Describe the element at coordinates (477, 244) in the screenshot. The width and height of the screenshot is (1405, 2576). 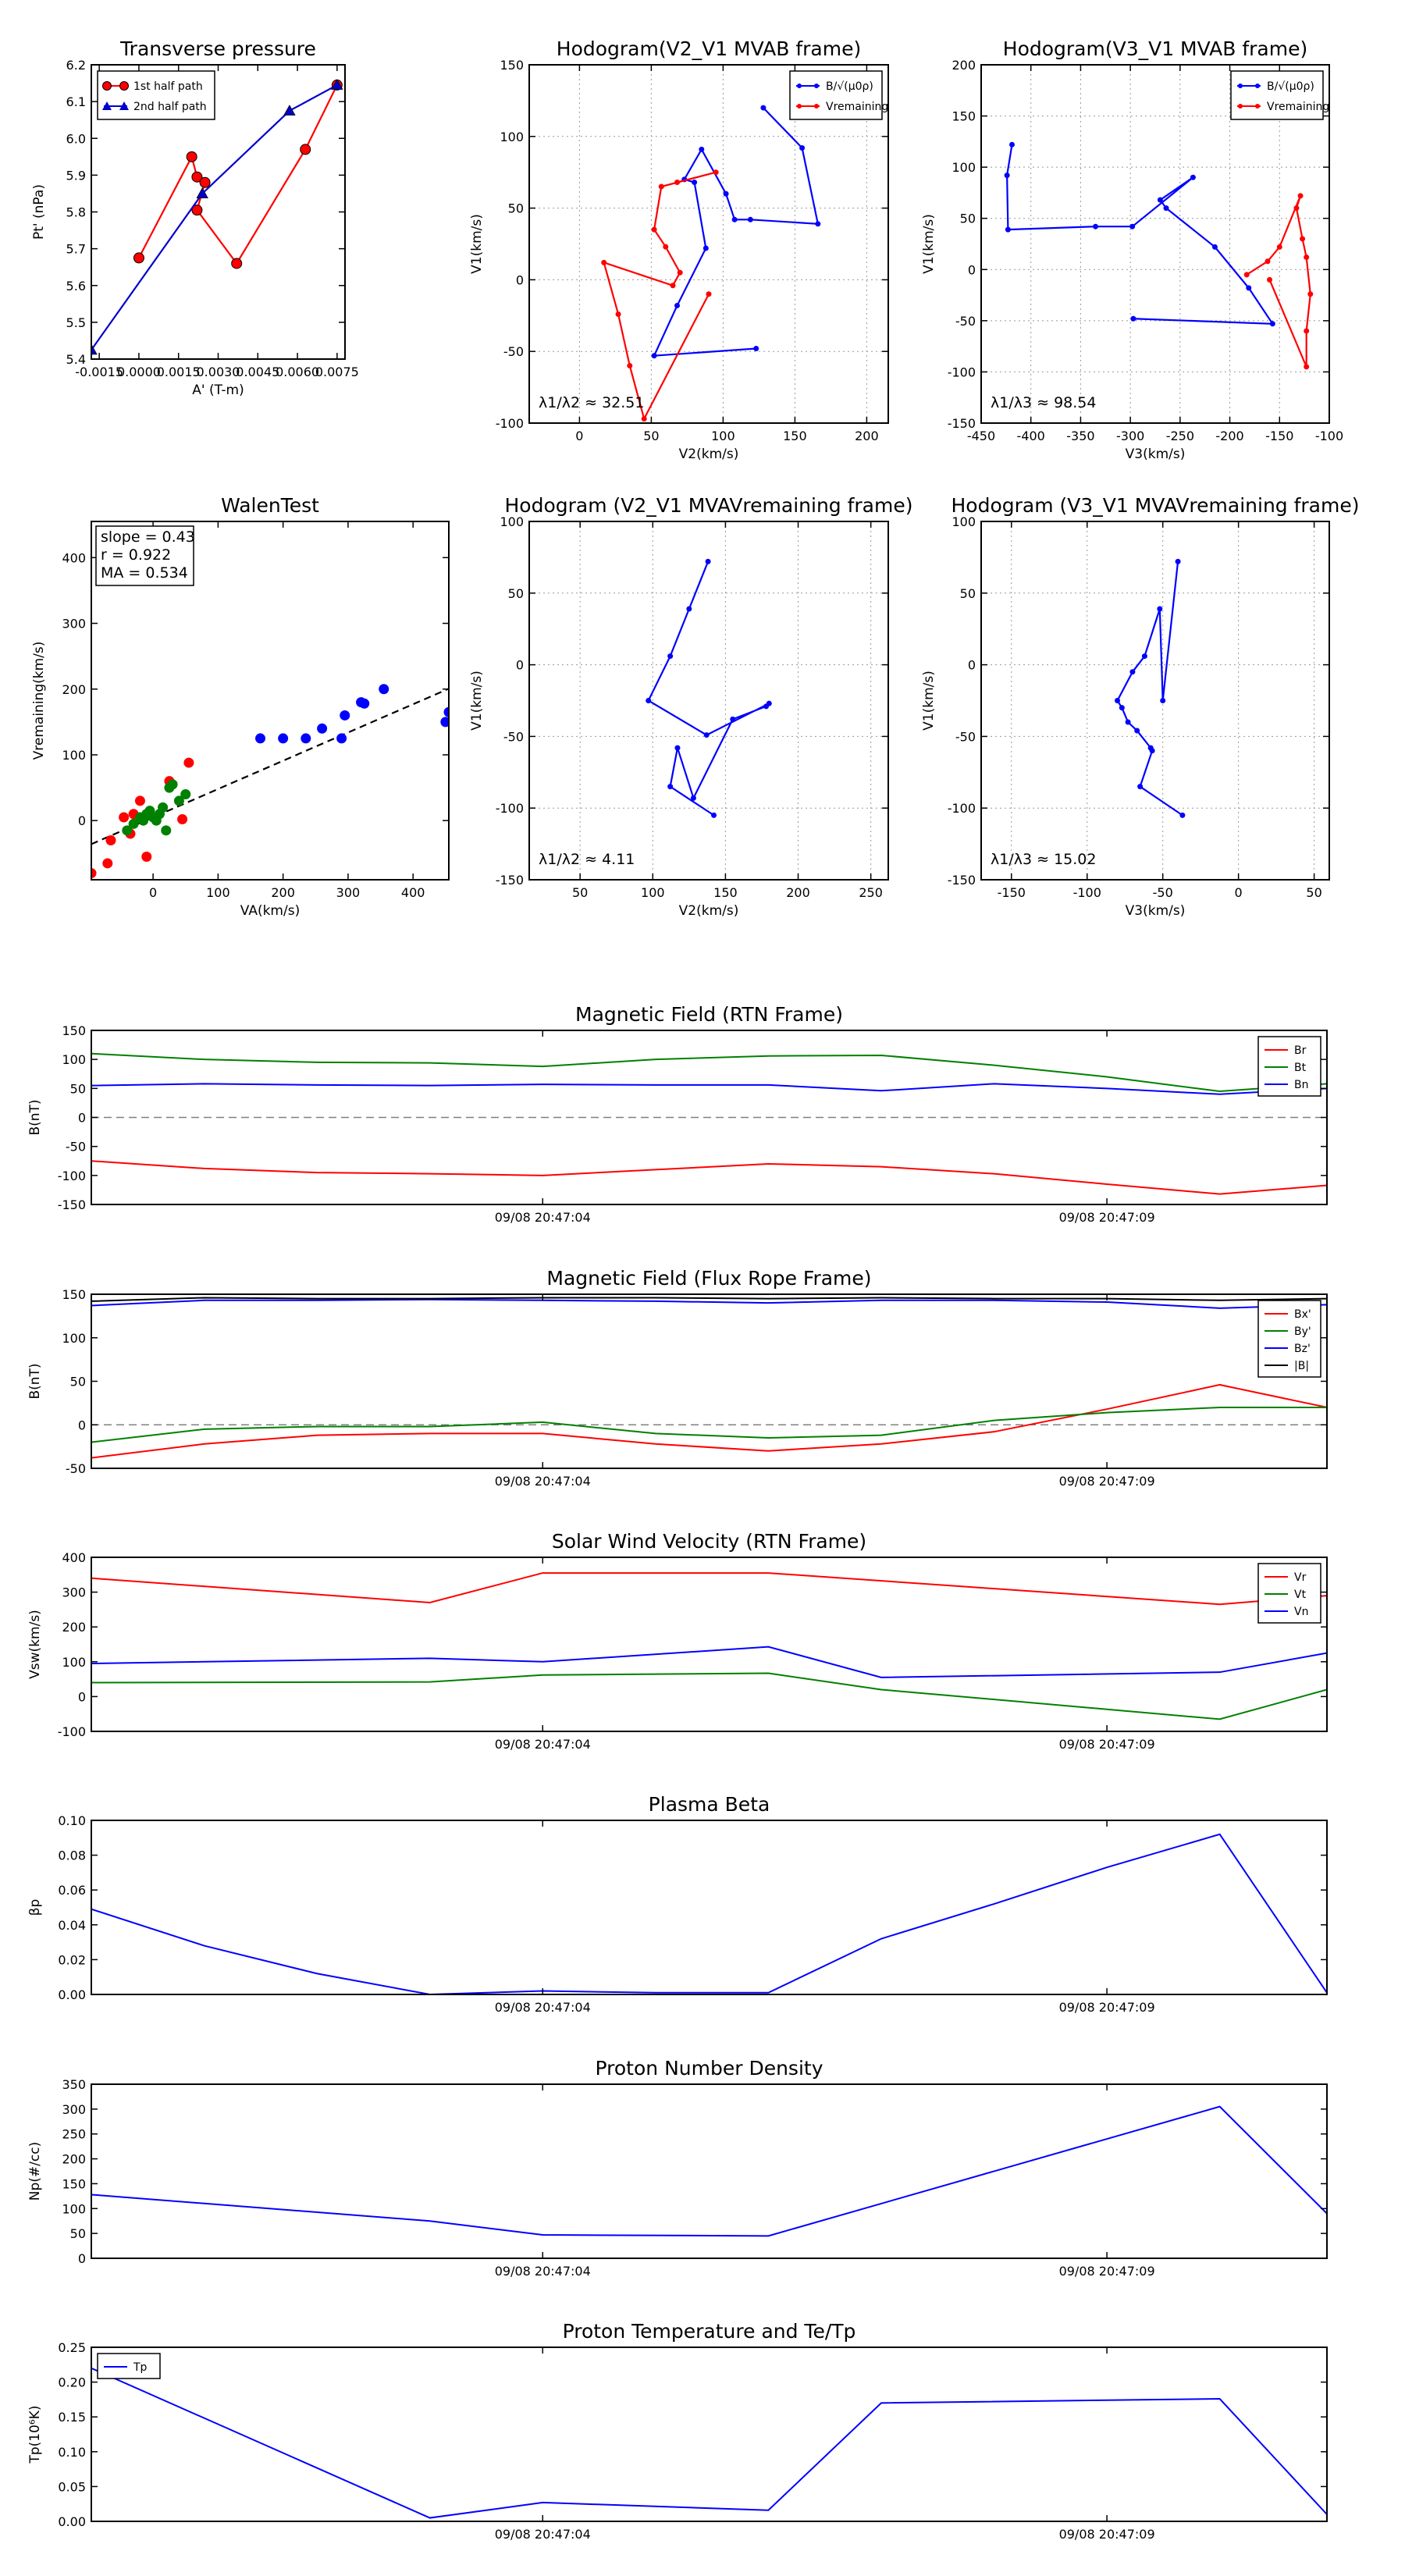
I see `y-axis-label: V1(km/s)` at that location.